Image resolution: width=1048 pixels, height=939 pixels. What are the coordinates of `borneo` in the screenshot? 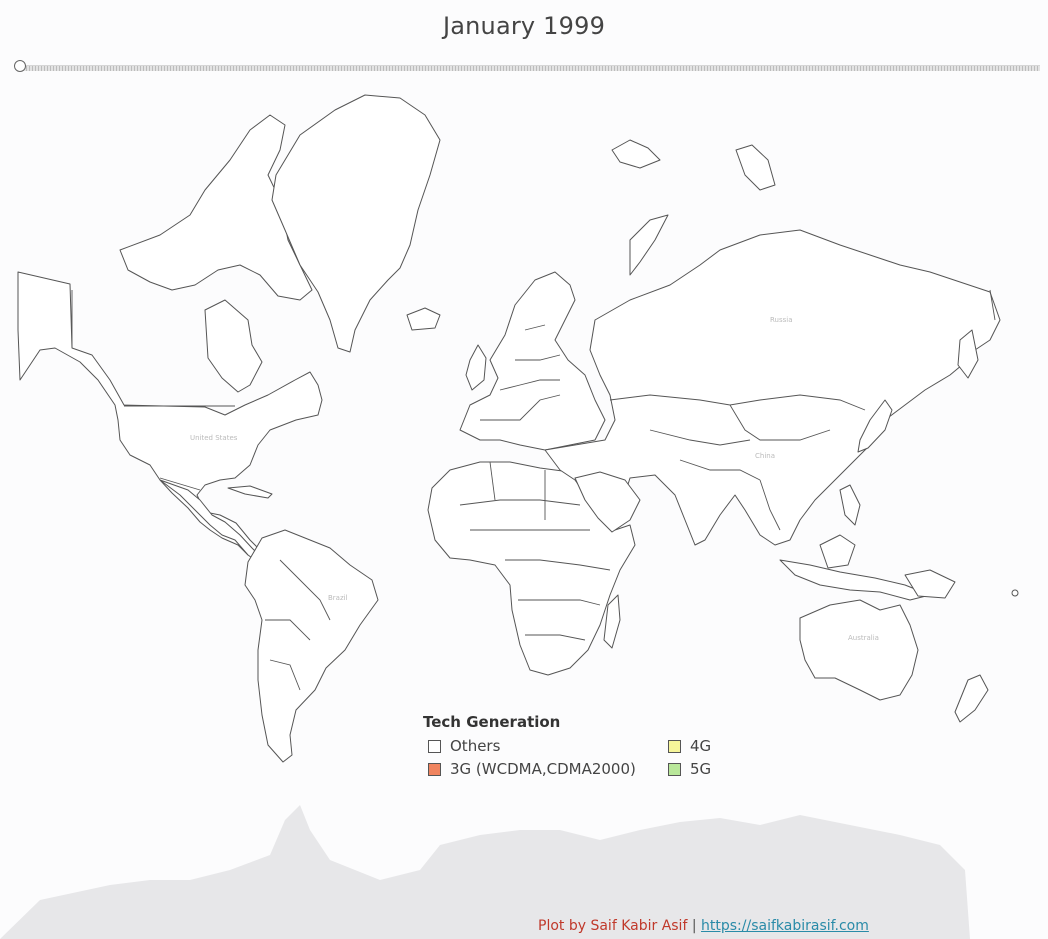 It's located at (837, 551).